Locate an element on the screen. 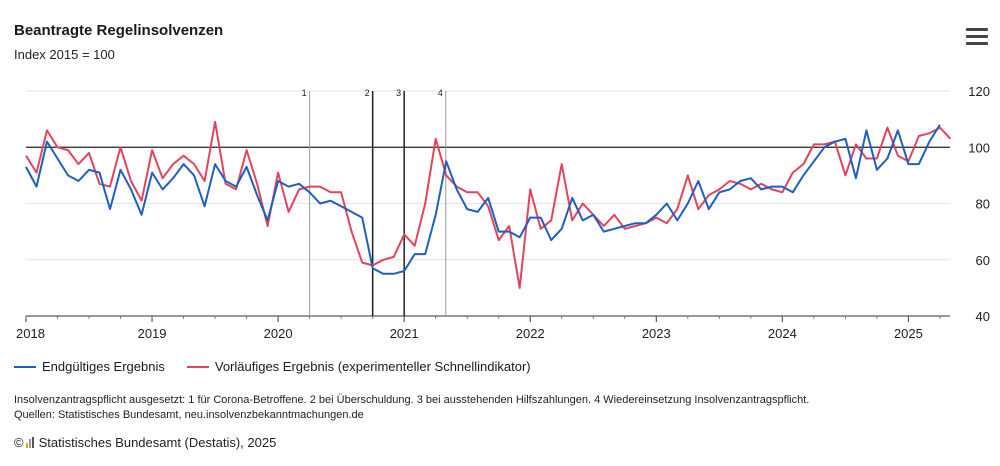 The width and height of the screenshot is (1000, 466). x-tick-label: 2025 is located at coordinates (908, 333).